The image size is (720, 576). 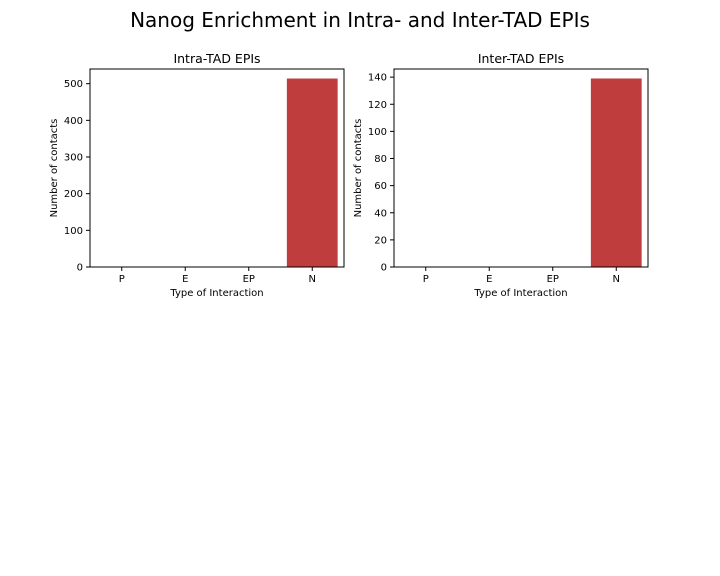 I want to click on y-tick-label: 400, so click(x=73, y=121).